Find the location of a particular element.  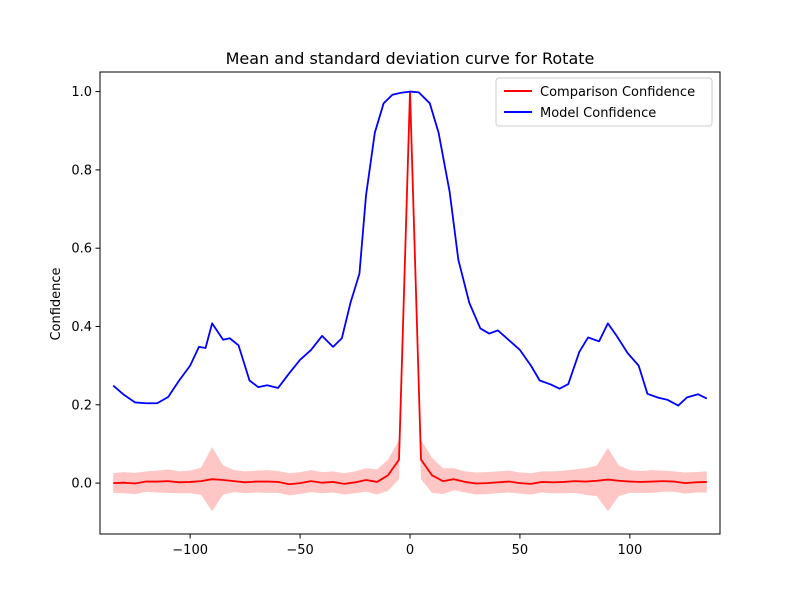

y-tick-label: 0.4 is located at coordinates (81, 327).